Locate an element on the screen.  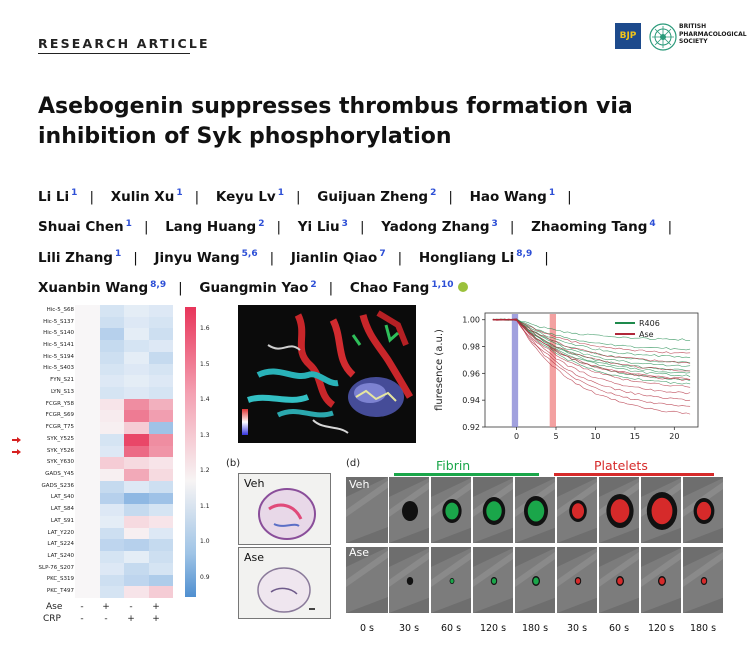
x-tick-label: 5 is located at coordinates (555, 436).